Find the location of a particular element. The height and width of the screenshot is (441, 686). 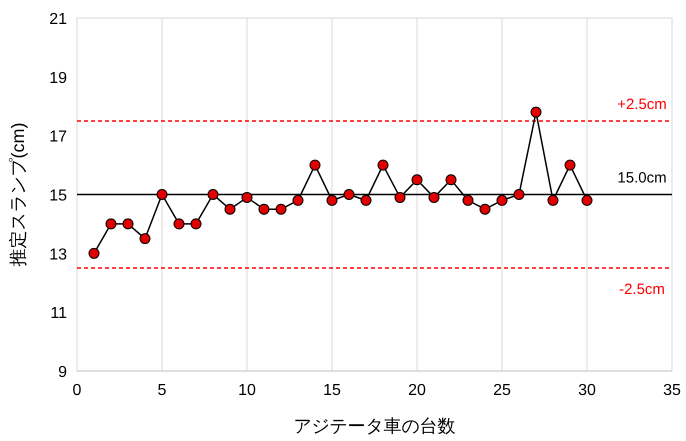

x-tick-label: 20 is located at coordinates (417, 390).